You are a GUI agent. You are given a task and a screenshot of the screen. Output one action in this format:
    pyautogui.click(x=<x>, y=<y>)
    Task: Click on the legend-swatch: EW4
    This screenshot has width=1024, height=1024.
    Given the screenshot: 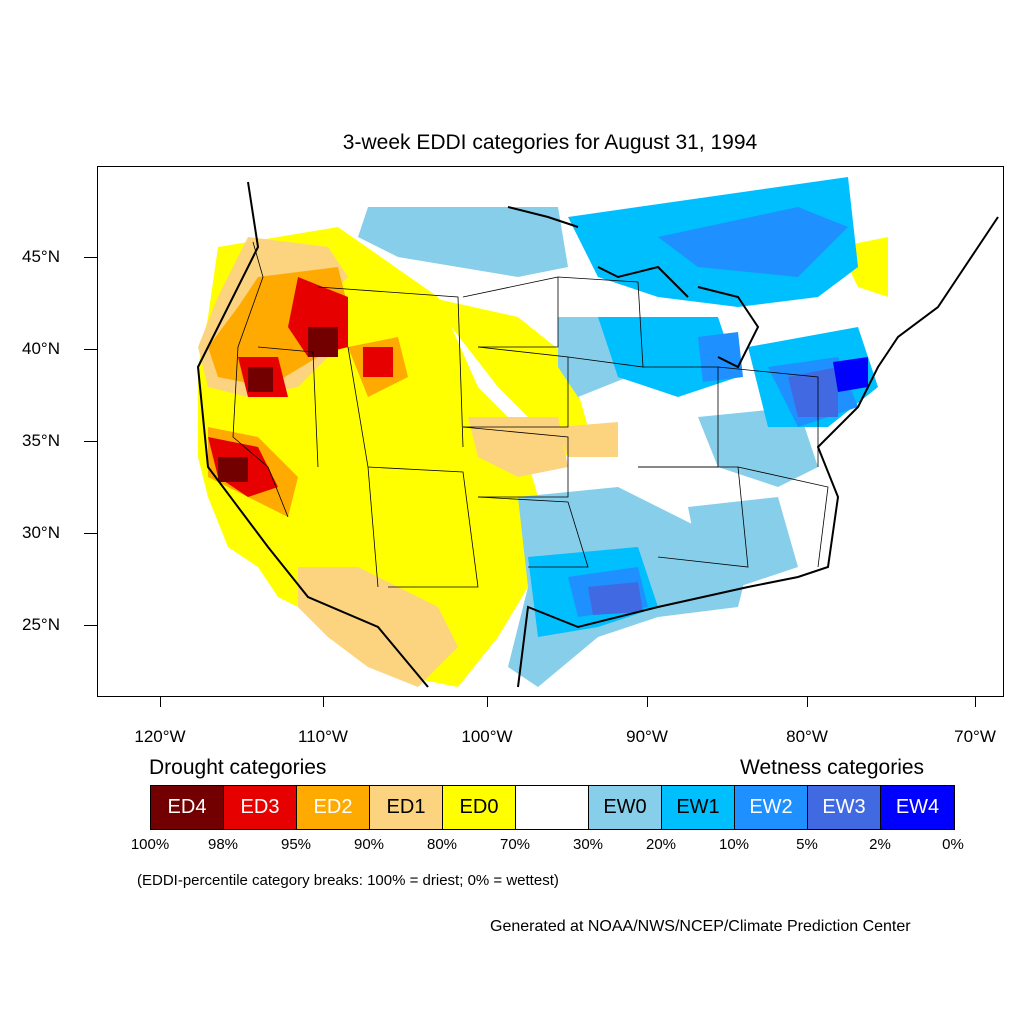 What is the action you would take?
    pyautogui.click(x=917, y=807)
    